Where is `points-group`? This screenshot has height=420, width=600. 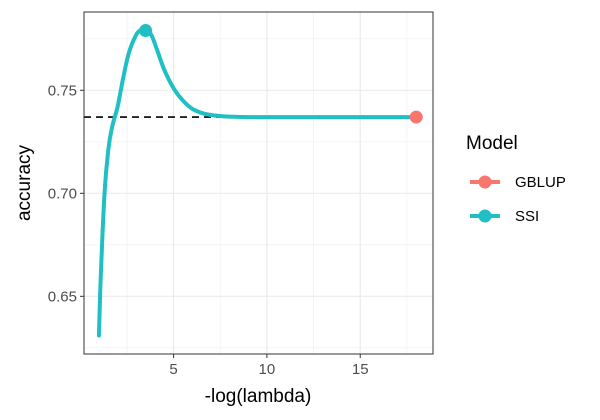
points-group is located at coordinates (281, 74).